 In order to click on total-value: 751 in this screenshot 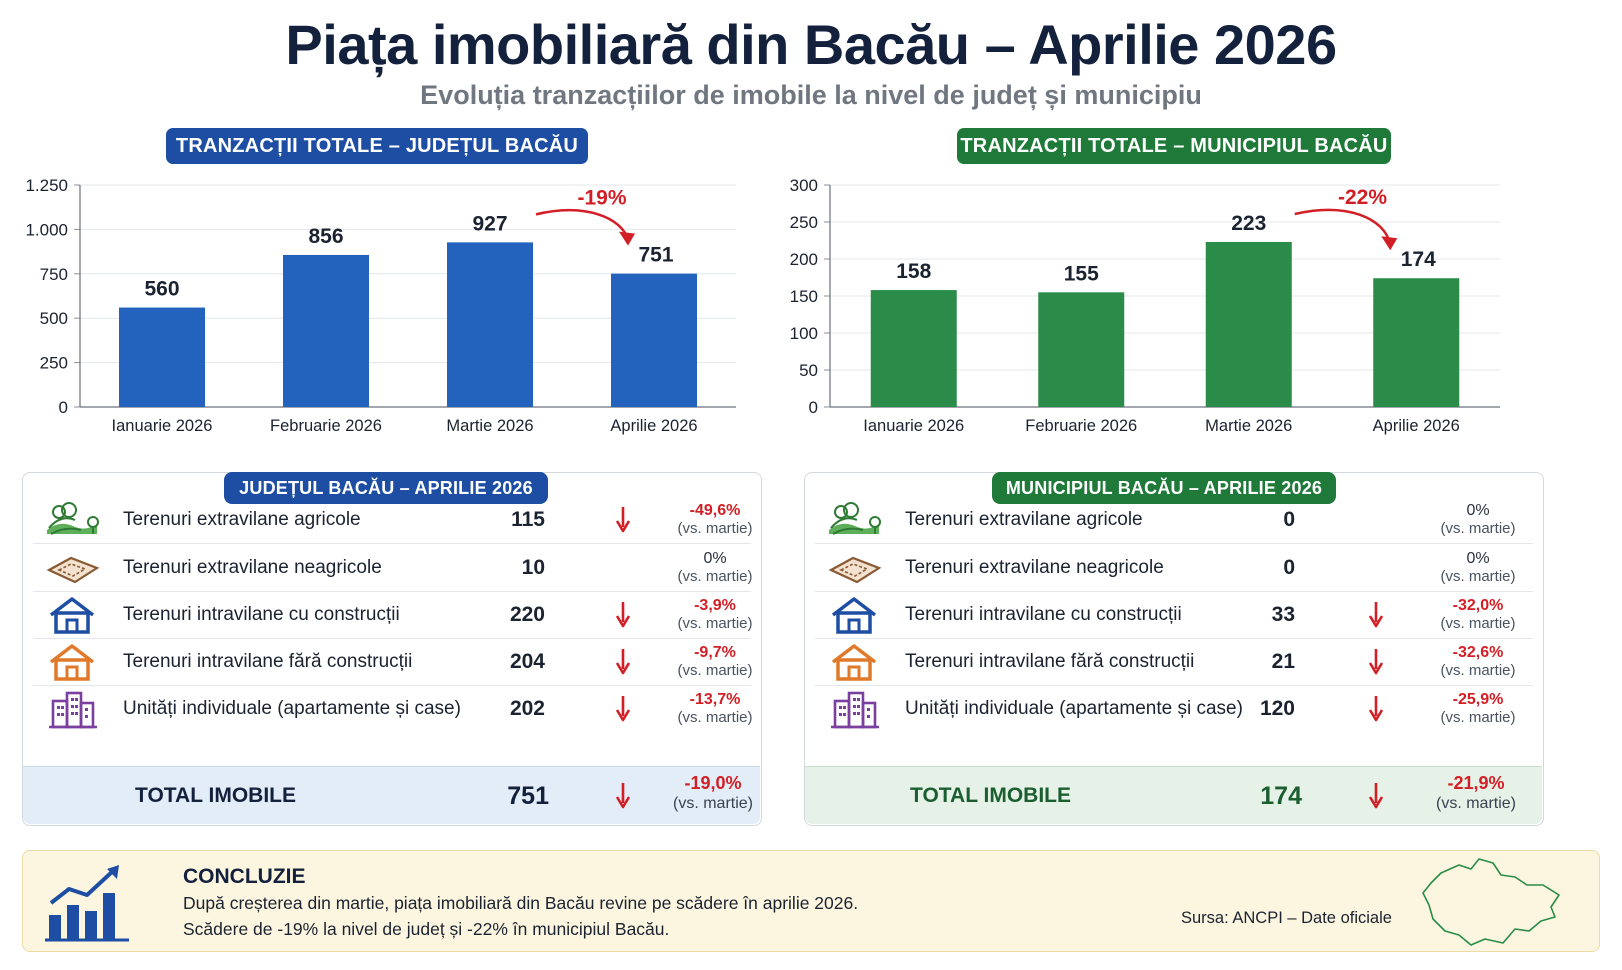, I will do `click(528, 796)`.